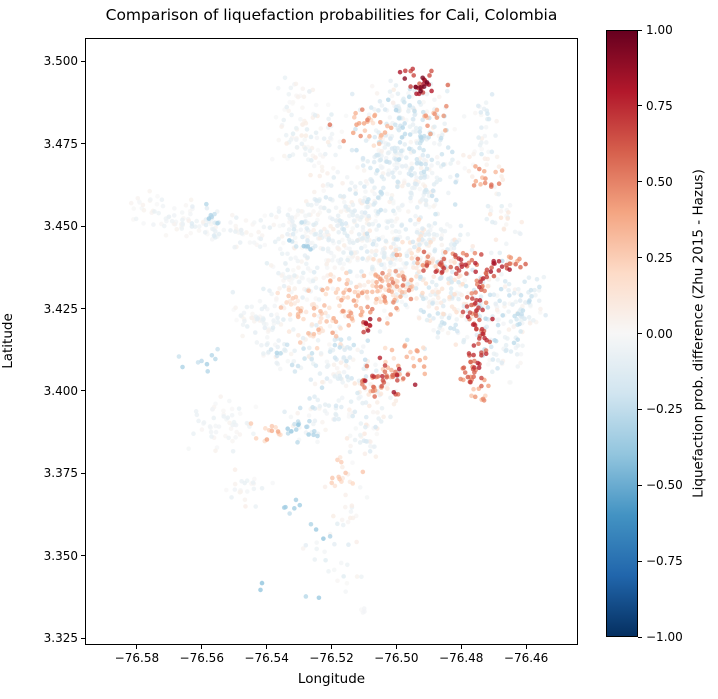  What do you see at coordinates (664, 485) in the screenshot?
I see `colorbar-tick-label: −0.50` at bounding box center [664, 485].